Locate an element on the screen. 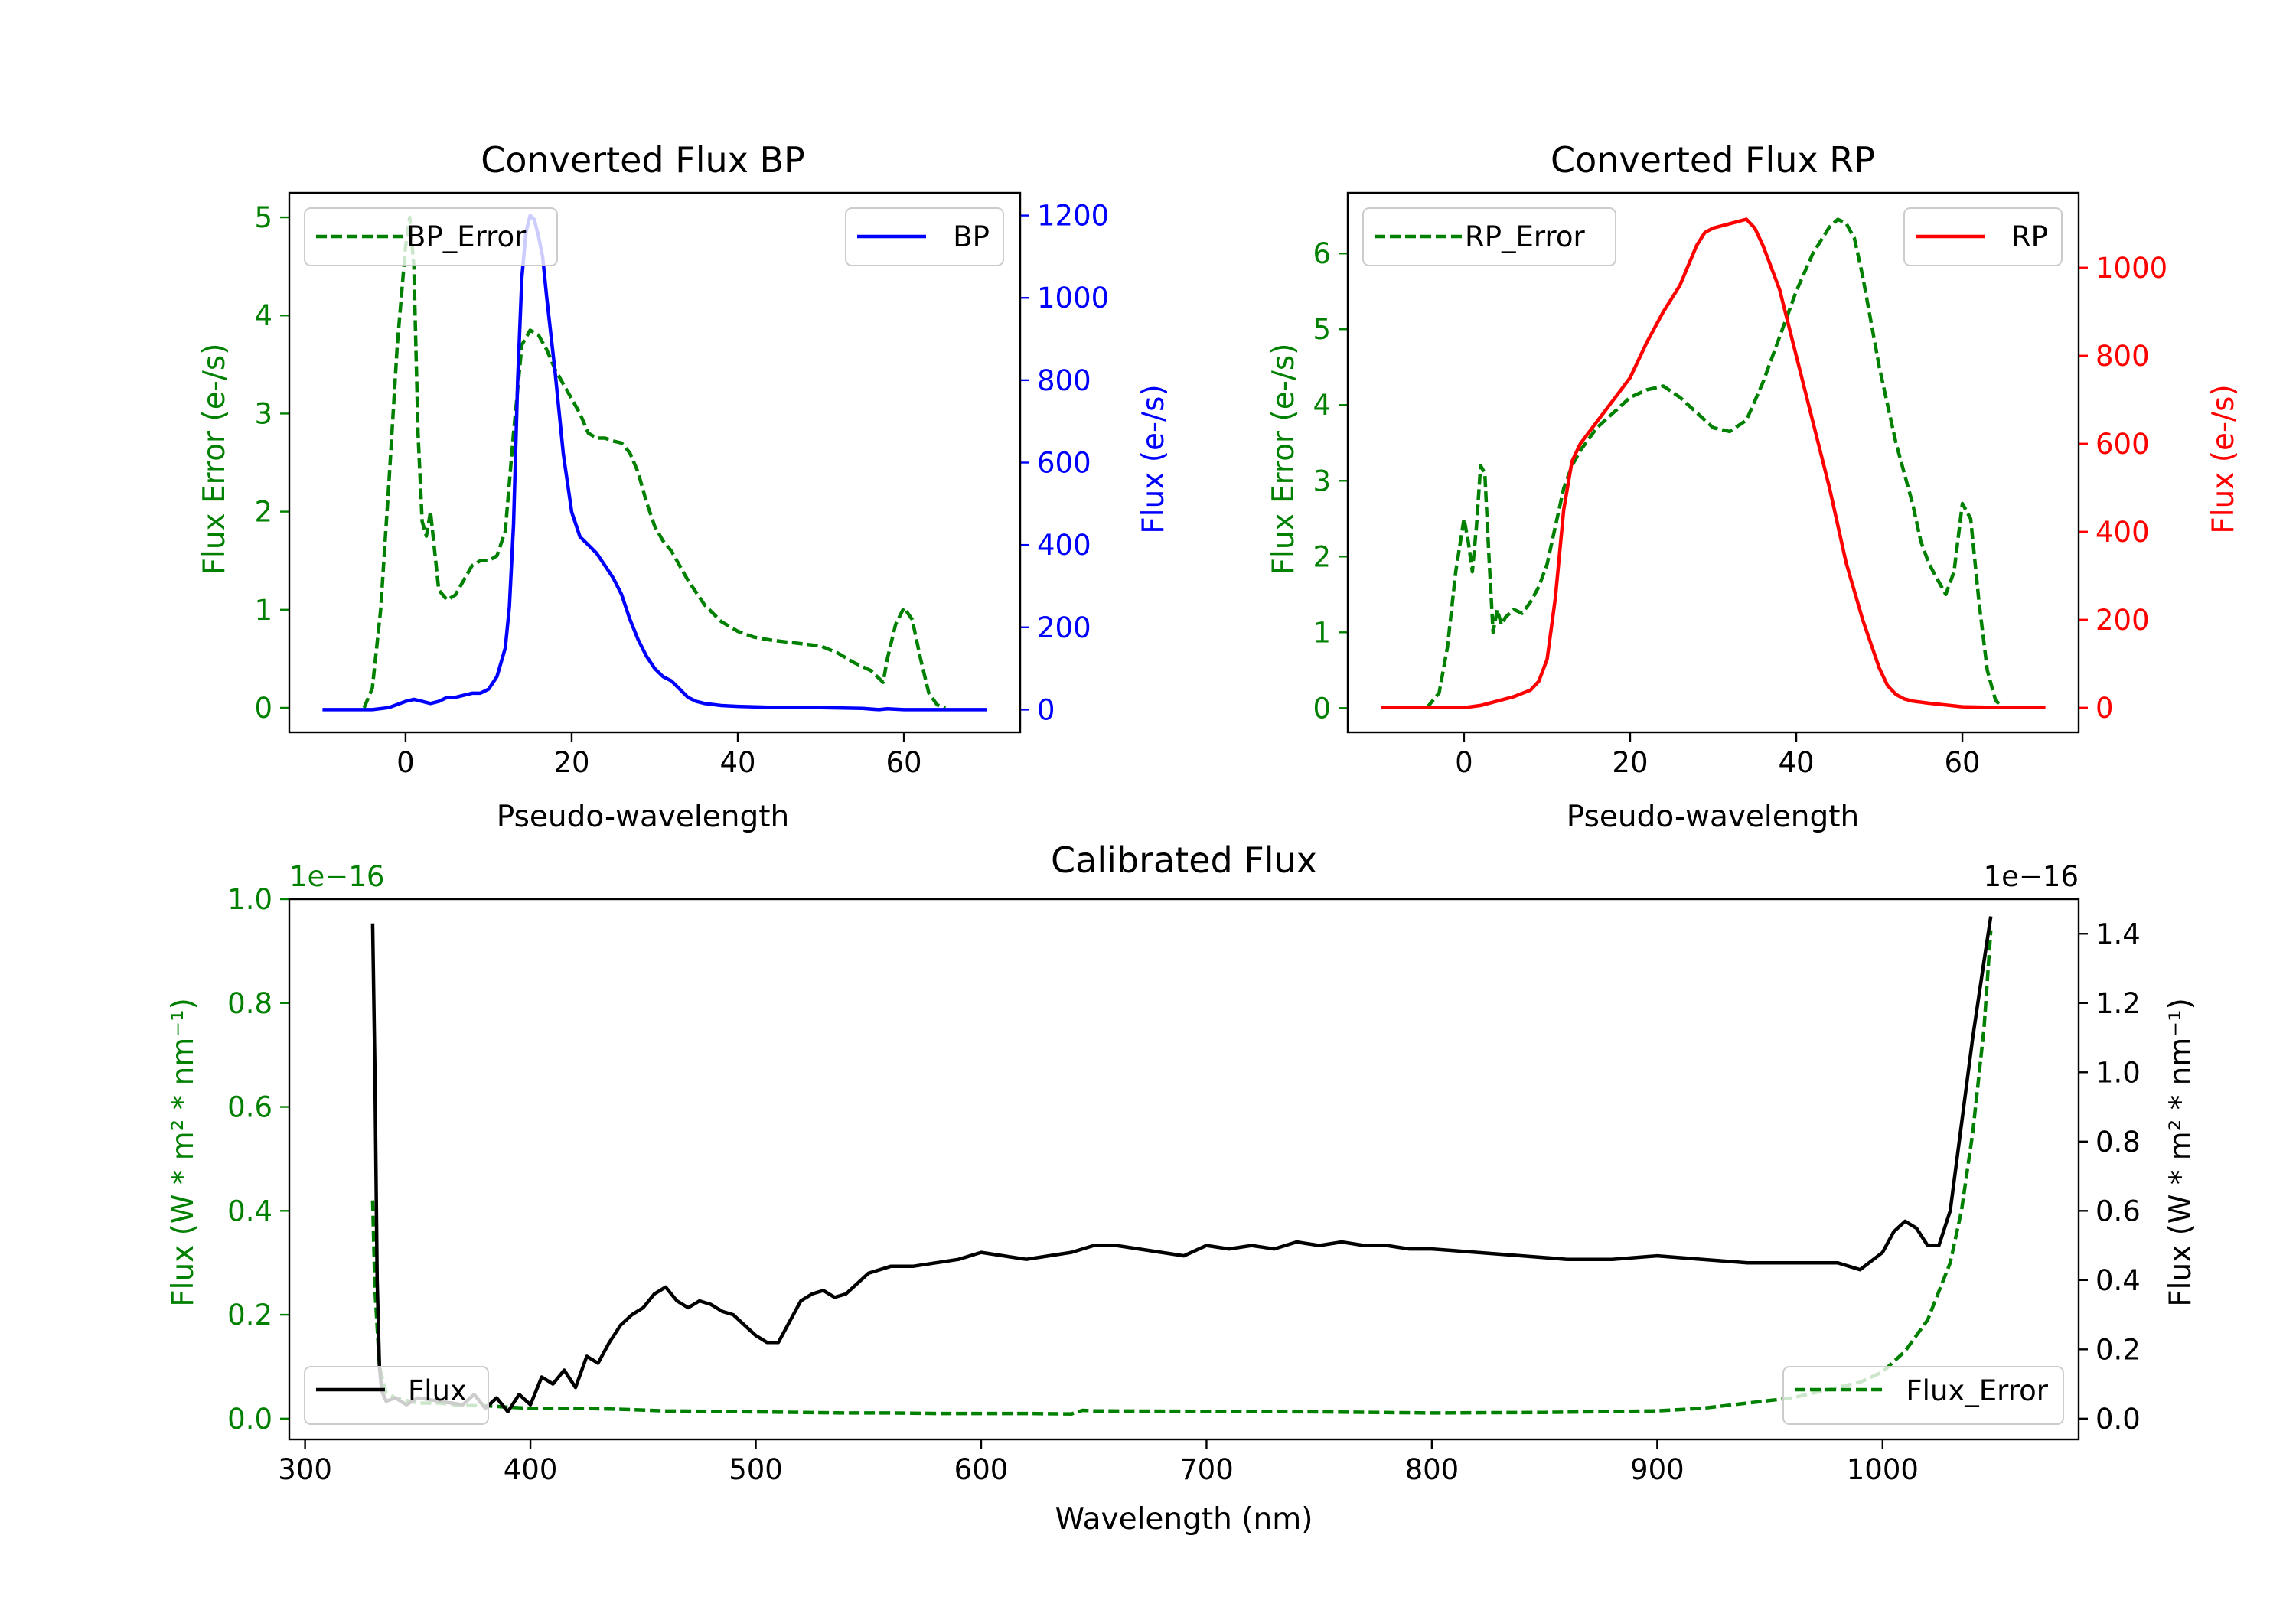  calibrated-right-y-tick-label: 1.0 is located at coordinates (2118, 1073).